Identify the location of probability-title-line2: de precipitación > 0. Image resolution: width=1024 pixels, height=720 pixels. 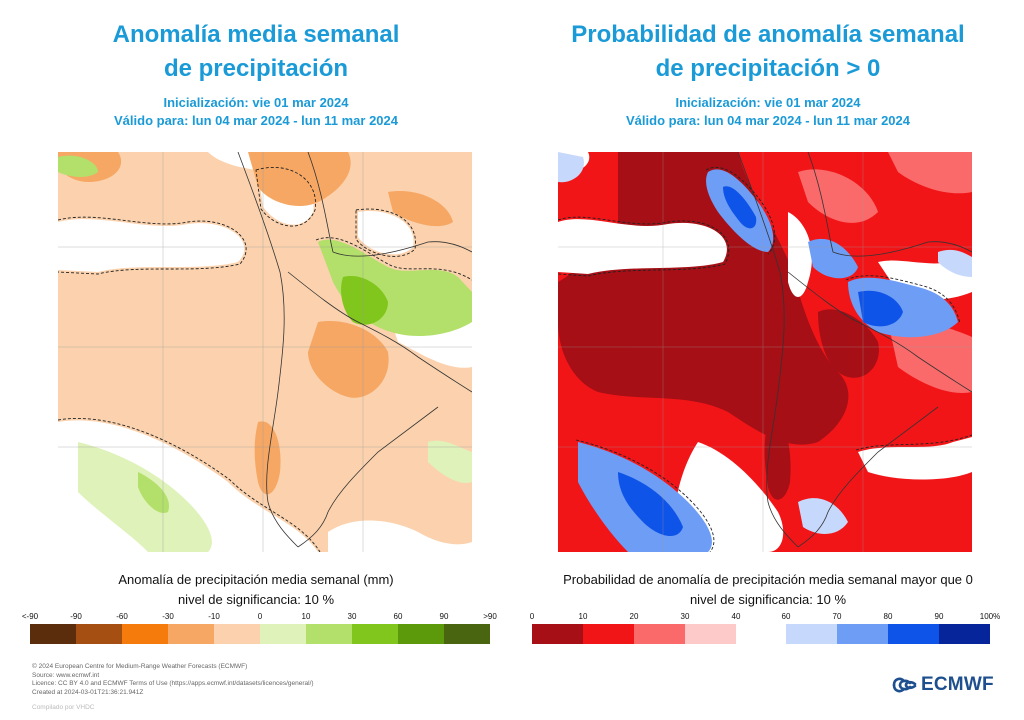
(768, 68).